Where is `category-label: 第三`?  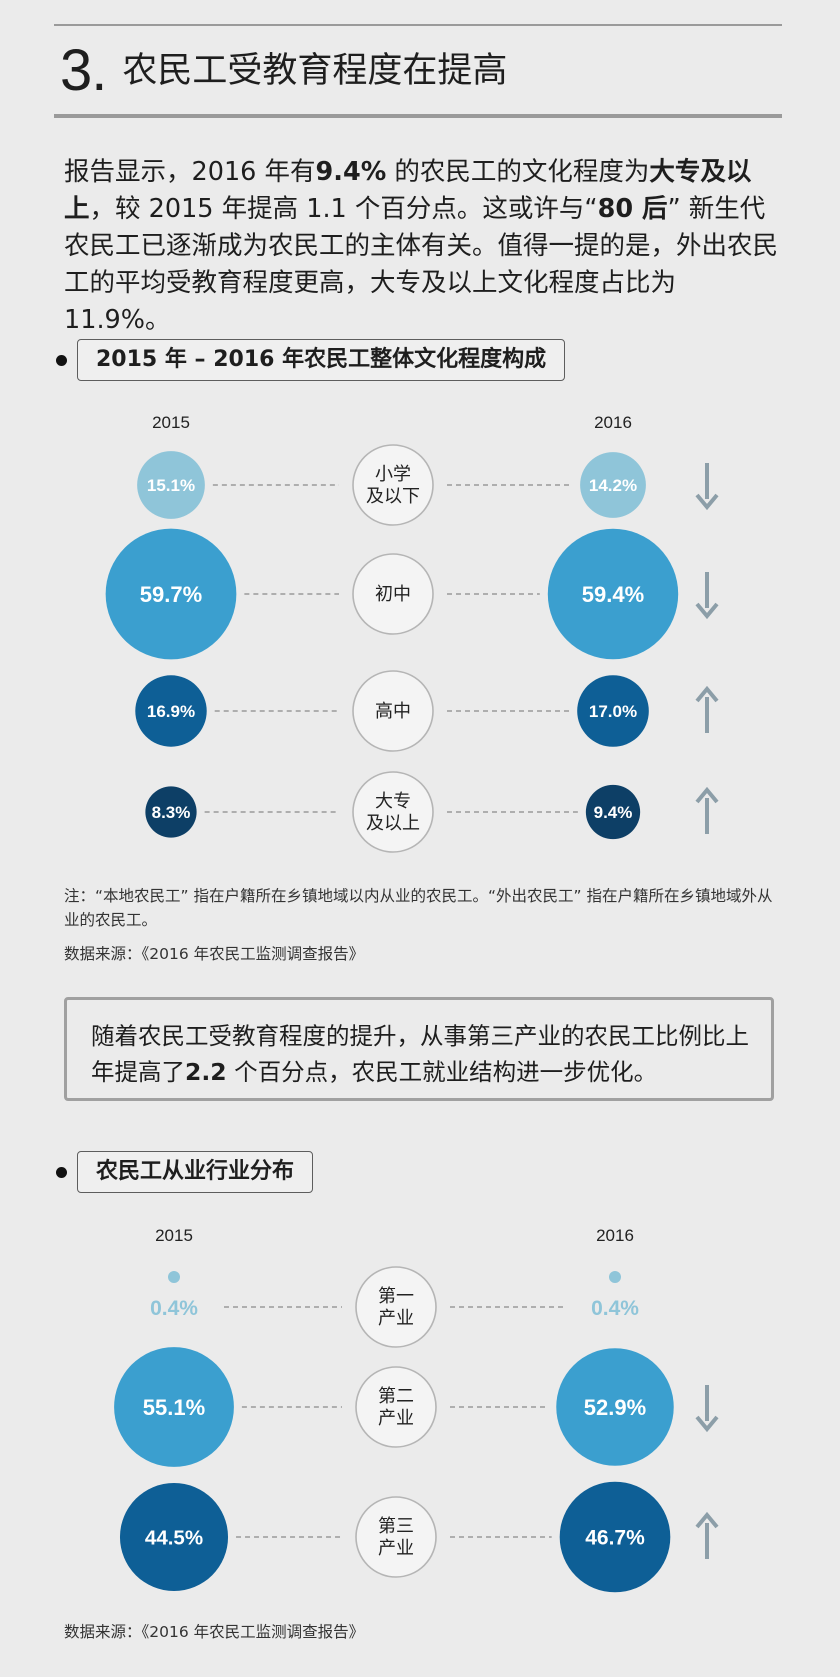
category-label: 第三 is located at coordinates (396, 1526).